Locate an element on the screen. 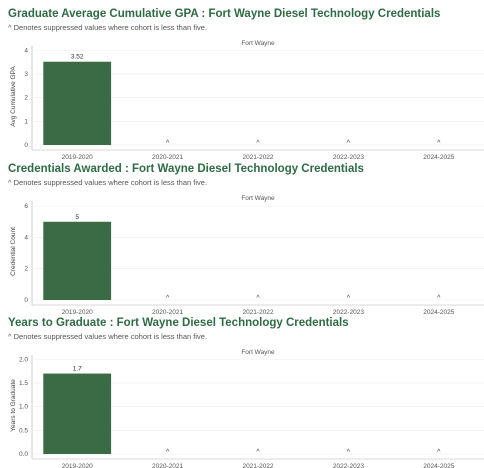 This screenshot has height=468, width=484. bar-value-label: 3.52 is located at coordinates (77, 57).